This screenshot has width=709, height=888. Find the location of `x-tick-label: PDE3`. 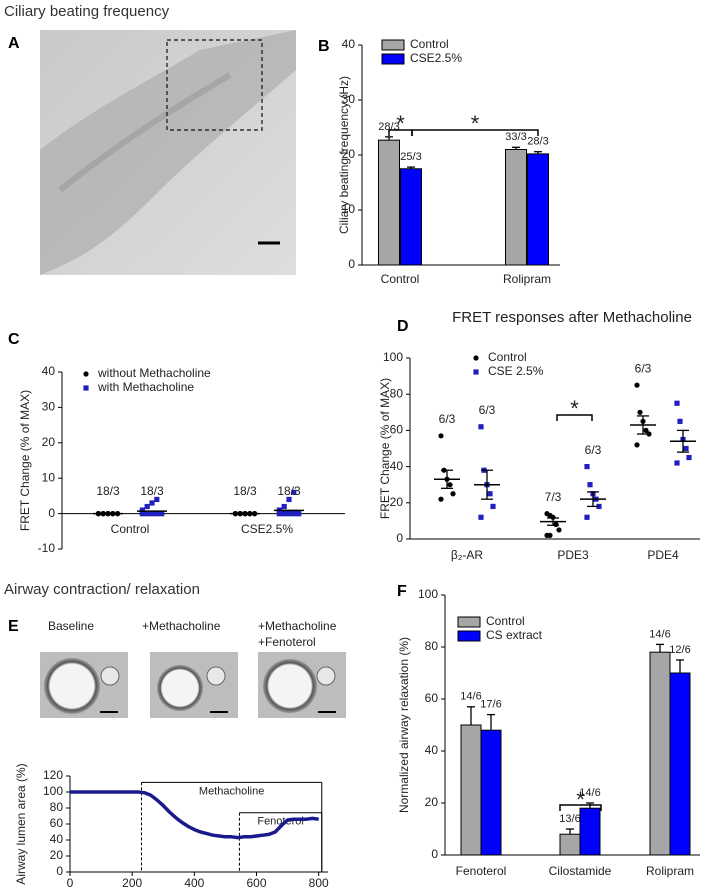

x-tick-label: PDE3 is located at coordinates (573, 555).